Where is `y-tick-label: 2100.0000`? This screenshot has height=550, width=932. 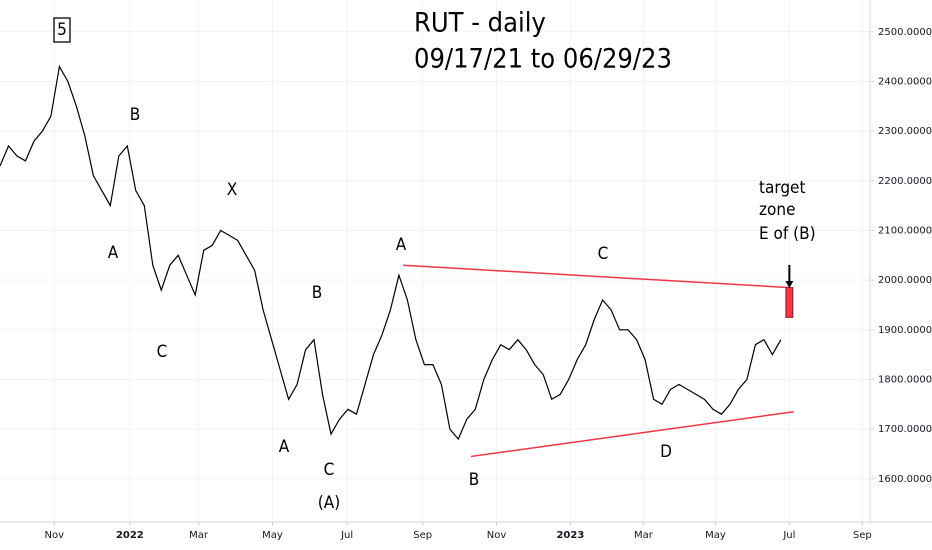 y-tick-label: 2100.0000 is located at coordinates (905, 230).